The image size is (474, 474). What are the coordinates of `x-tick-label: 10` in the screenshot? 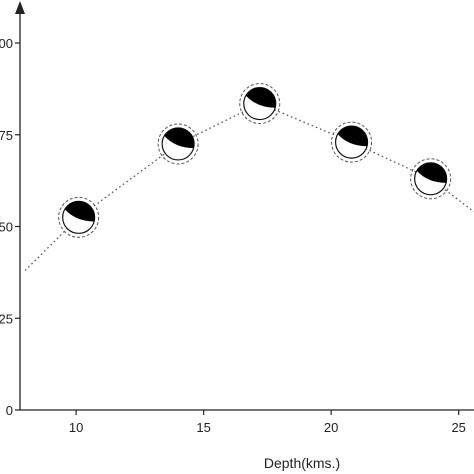 It's located at (76, 427).